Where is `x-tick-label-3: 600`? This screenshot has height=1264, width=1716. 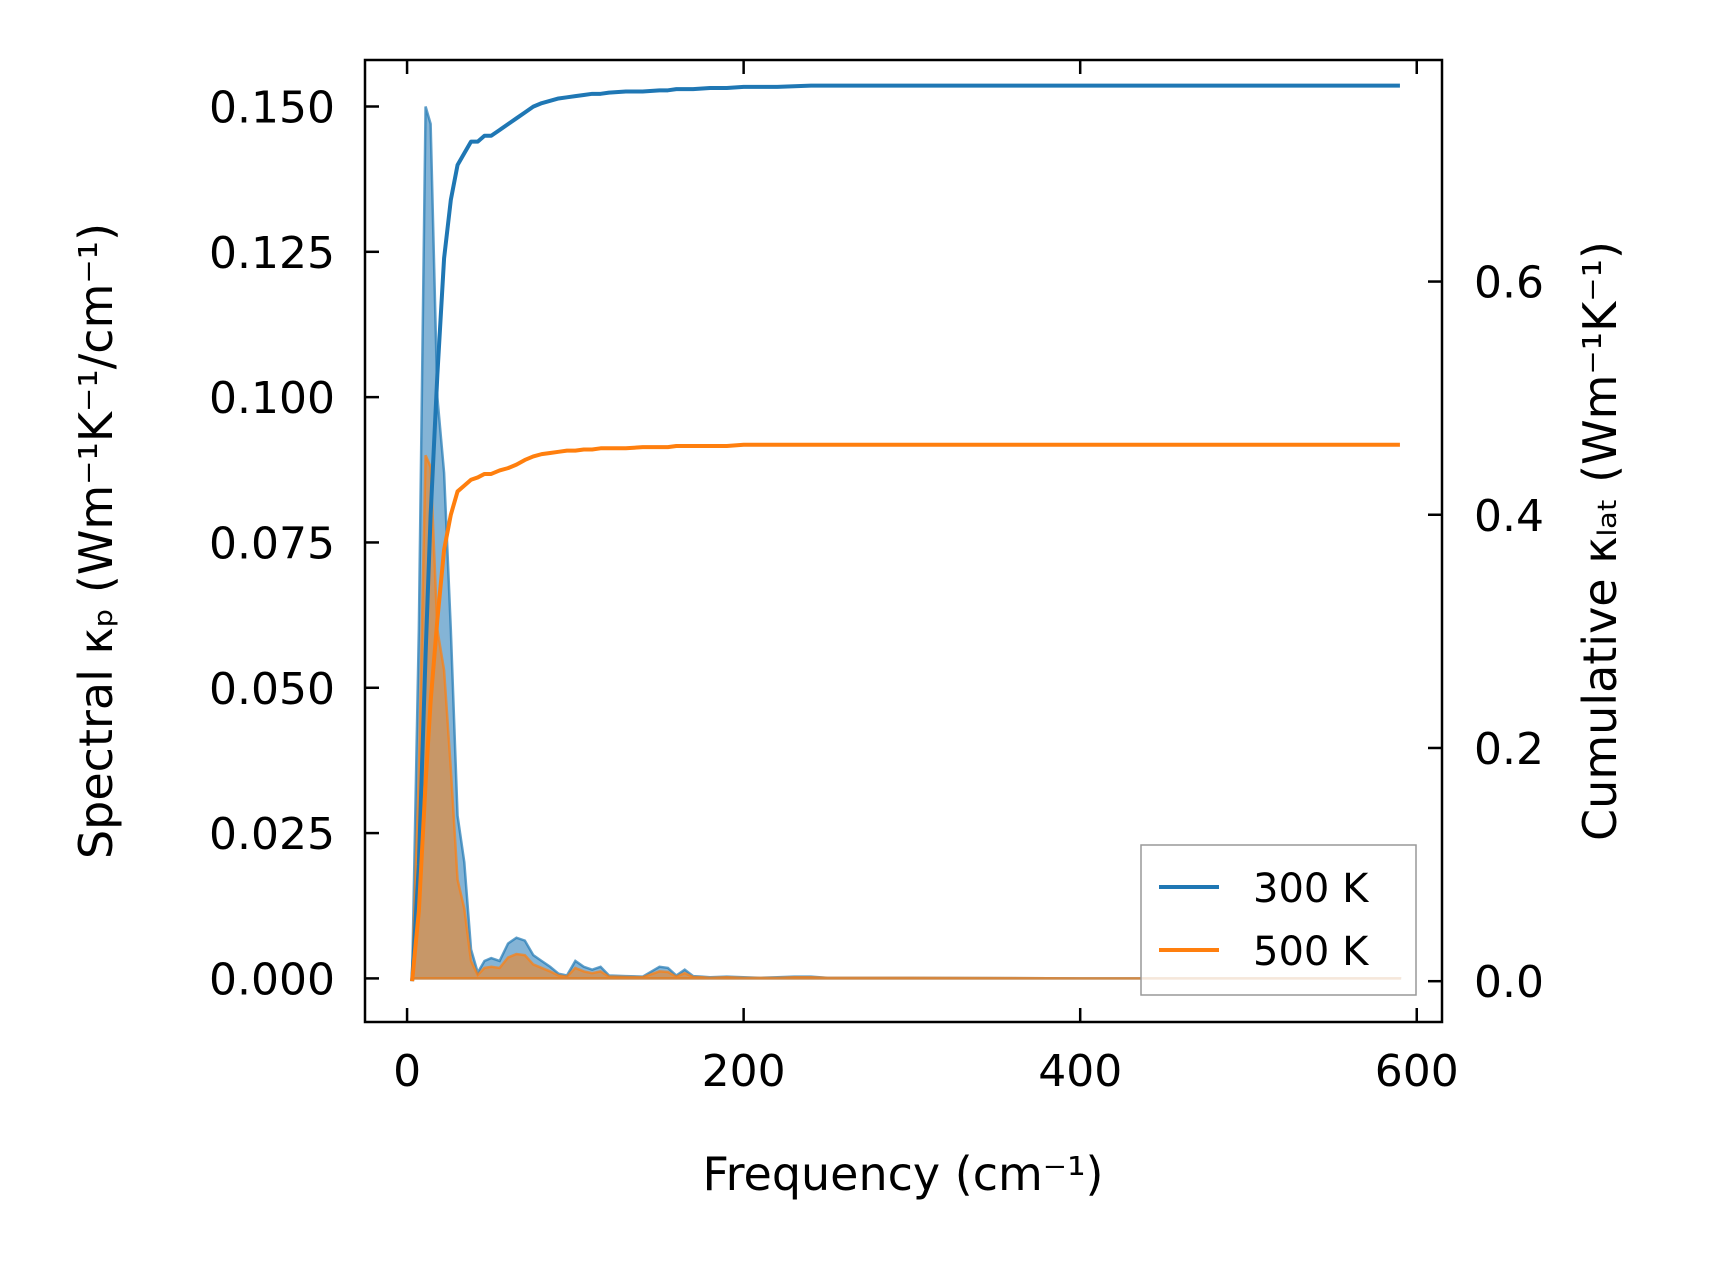 x-tick-label-3: 600 is located at coordinates (1417, 1071).